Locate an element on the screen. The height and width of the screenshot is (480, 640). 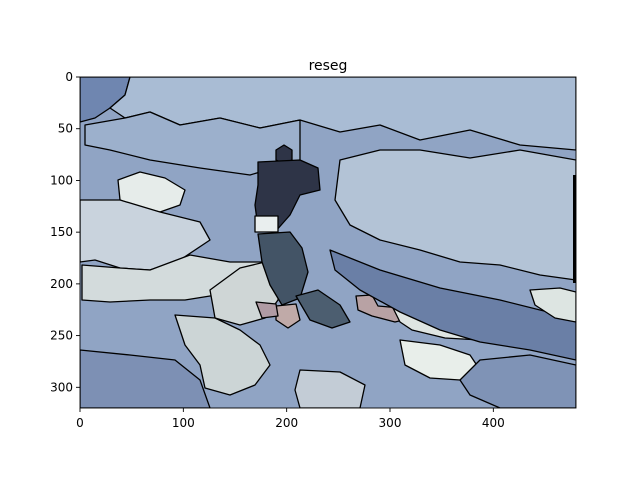
x-tick-label: 200 is located at coordinates (286, 423).